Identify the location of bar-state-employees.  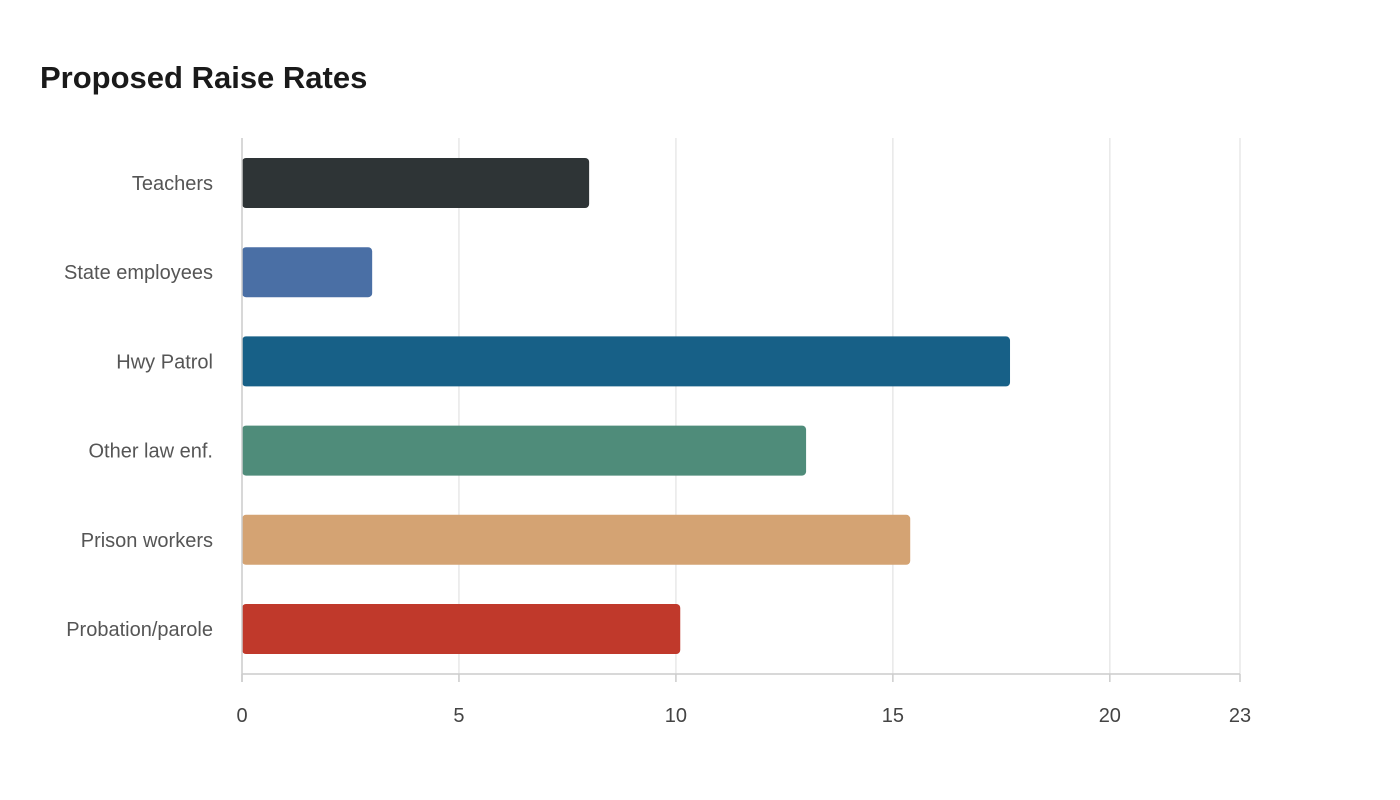
(307, 272).